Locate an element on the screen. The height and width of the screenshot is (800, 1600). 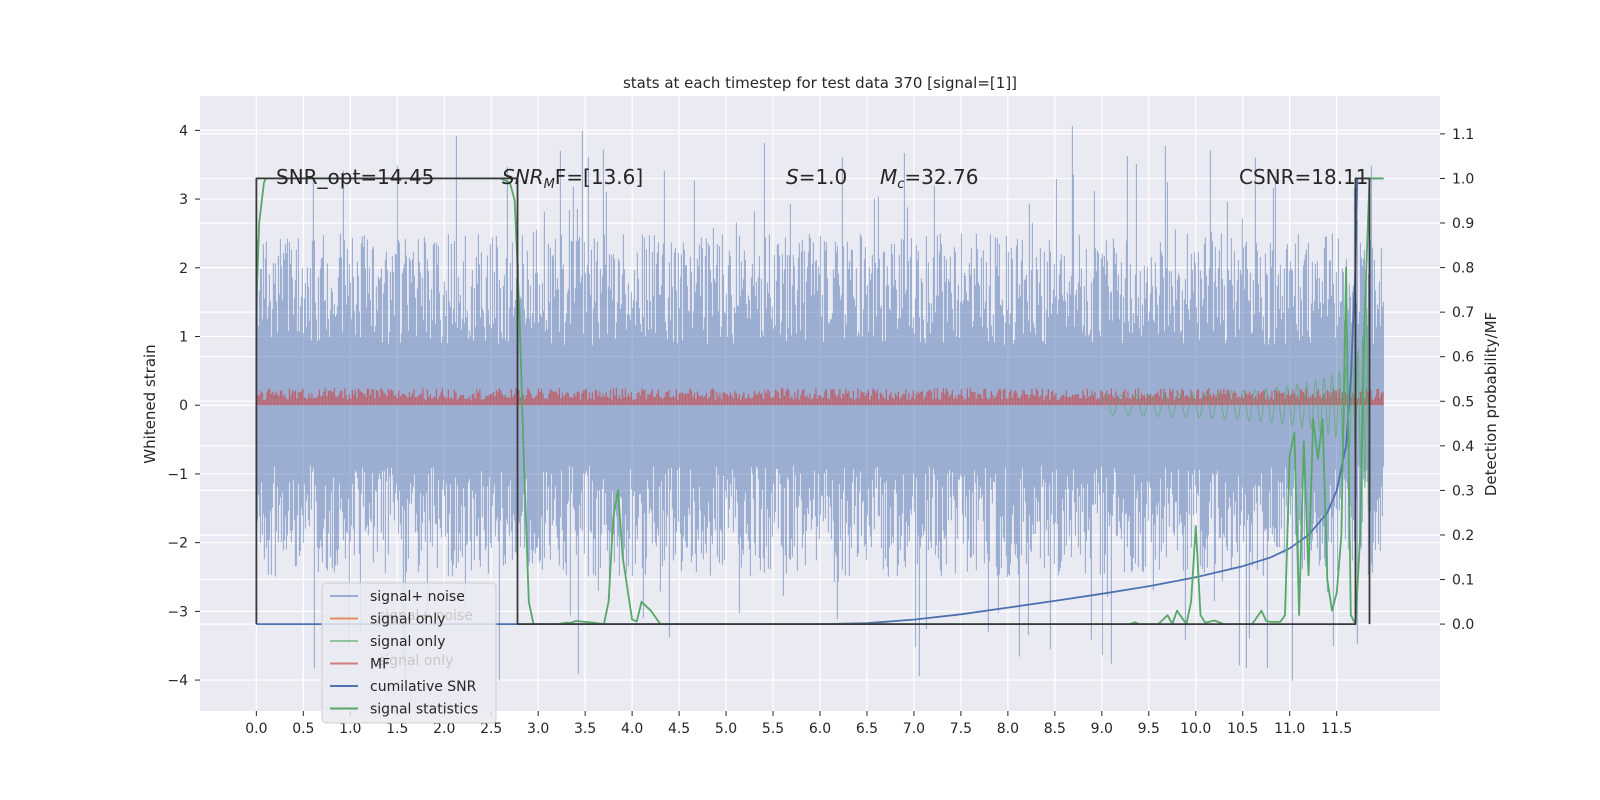
annotation-snr-mf-sub: M is located at coordinates (549, 184).